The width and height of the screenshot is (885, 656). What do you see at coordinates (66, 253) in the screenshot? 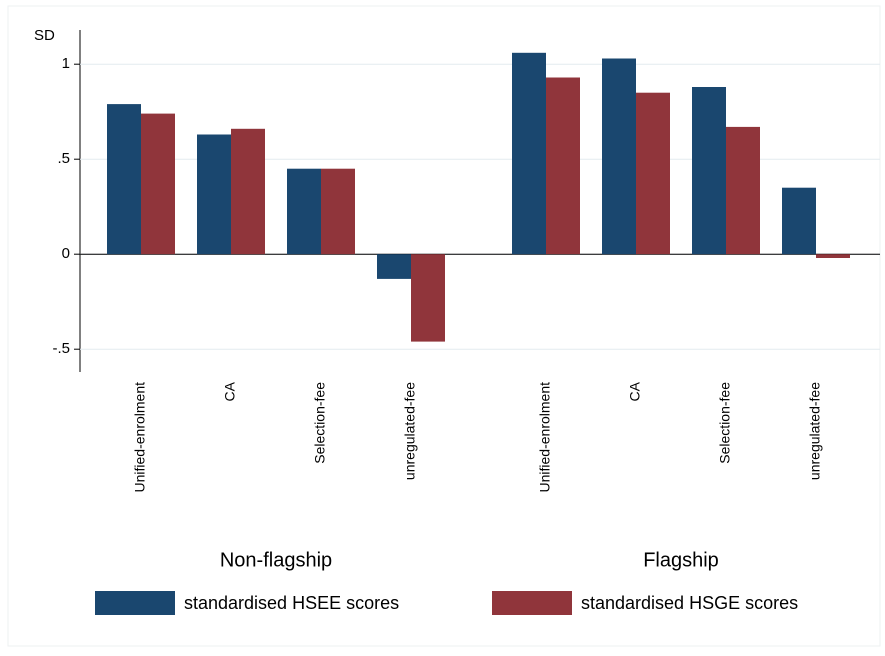
I see `y-tick-label: 0` at bounding box center [66, 253].